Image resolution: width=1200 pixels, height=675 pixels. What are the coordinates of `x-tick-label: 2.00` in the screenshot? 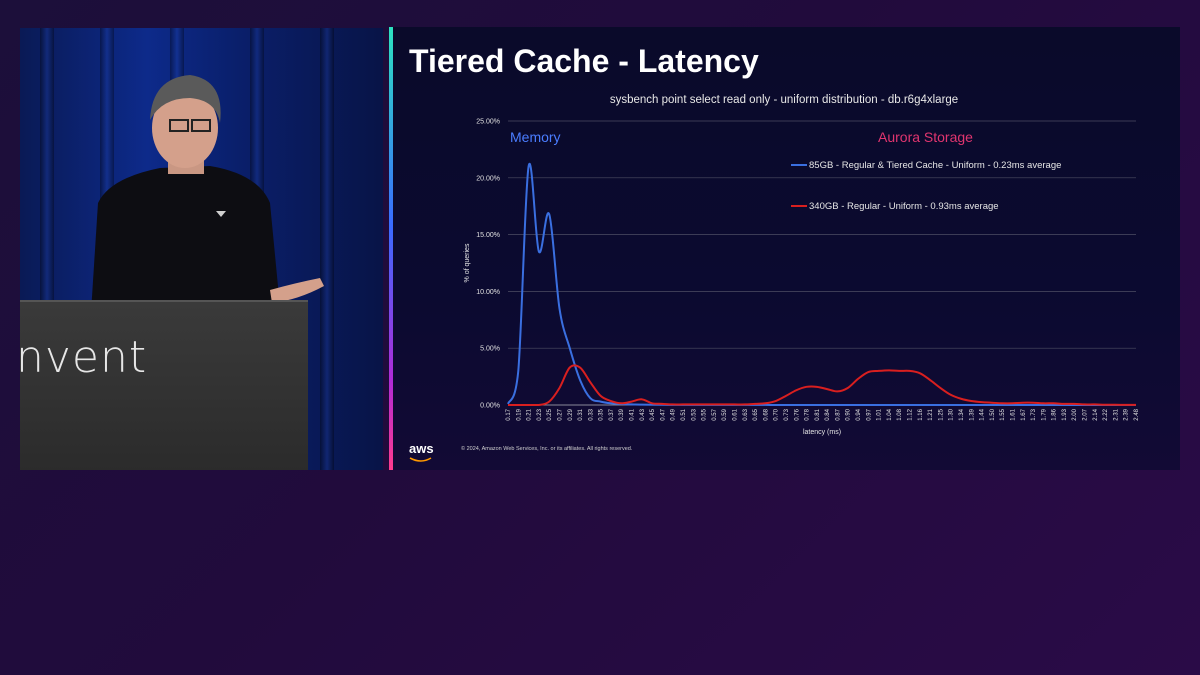 It's located at (1075, 414).